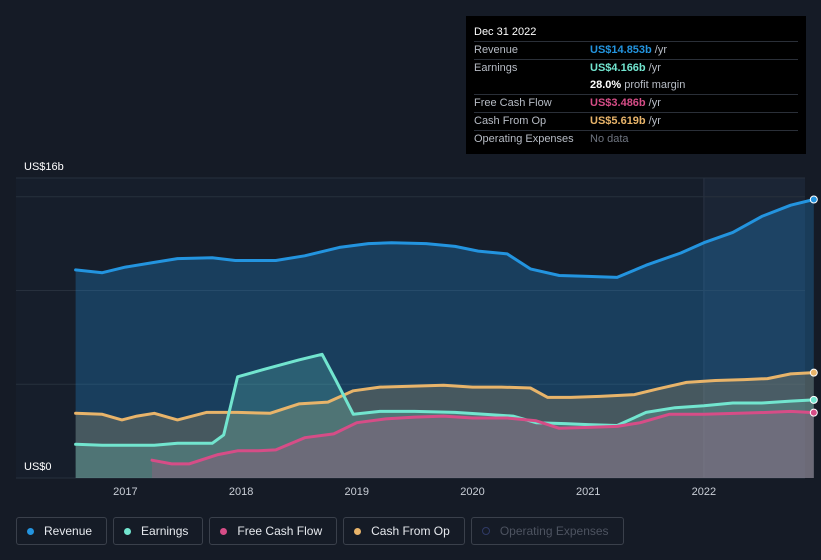  I want to click on tooltip-earnings-unit: /yr, so click(654, 68).